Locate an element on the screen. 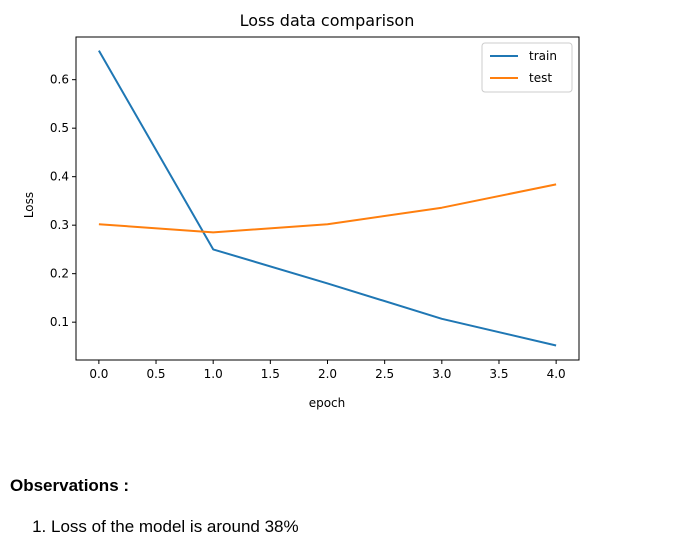 This screenshot has width=678, height=546. x-tick-label: 1.0 is located at coordinates (213, 374).